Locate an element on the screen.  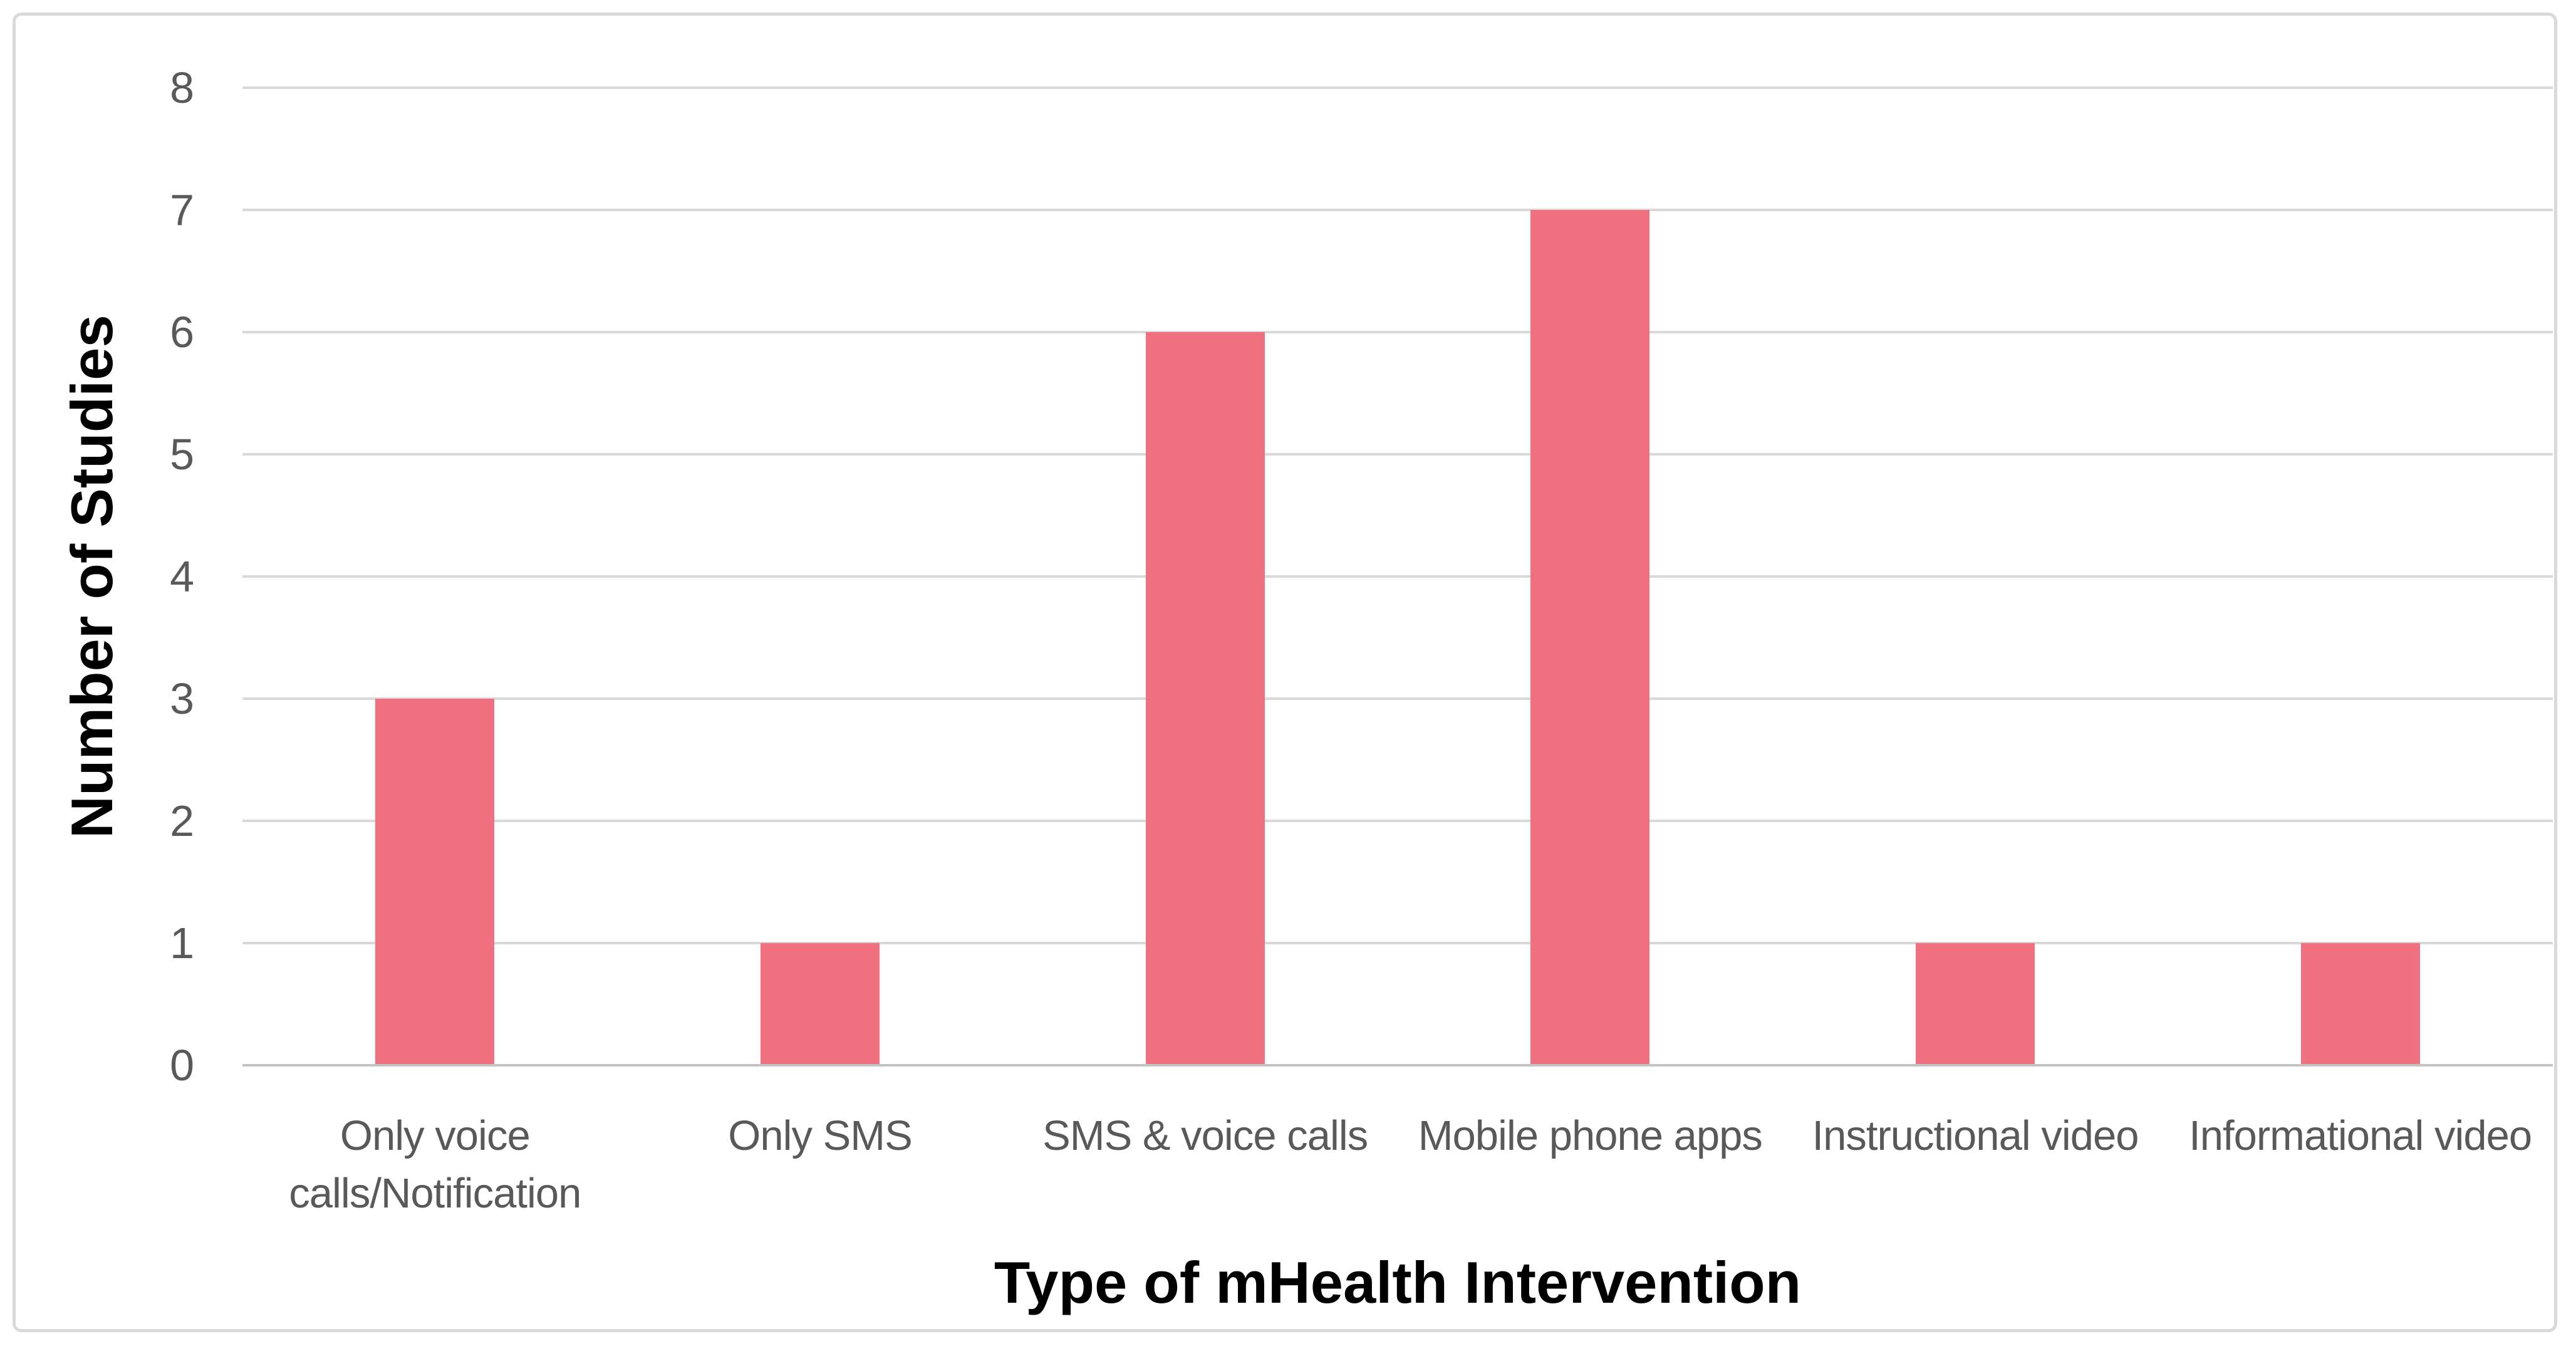
y-axis-tick-labels: 0 1 2 3 4 5 6 7 8 is located at coordinates (119, 576).